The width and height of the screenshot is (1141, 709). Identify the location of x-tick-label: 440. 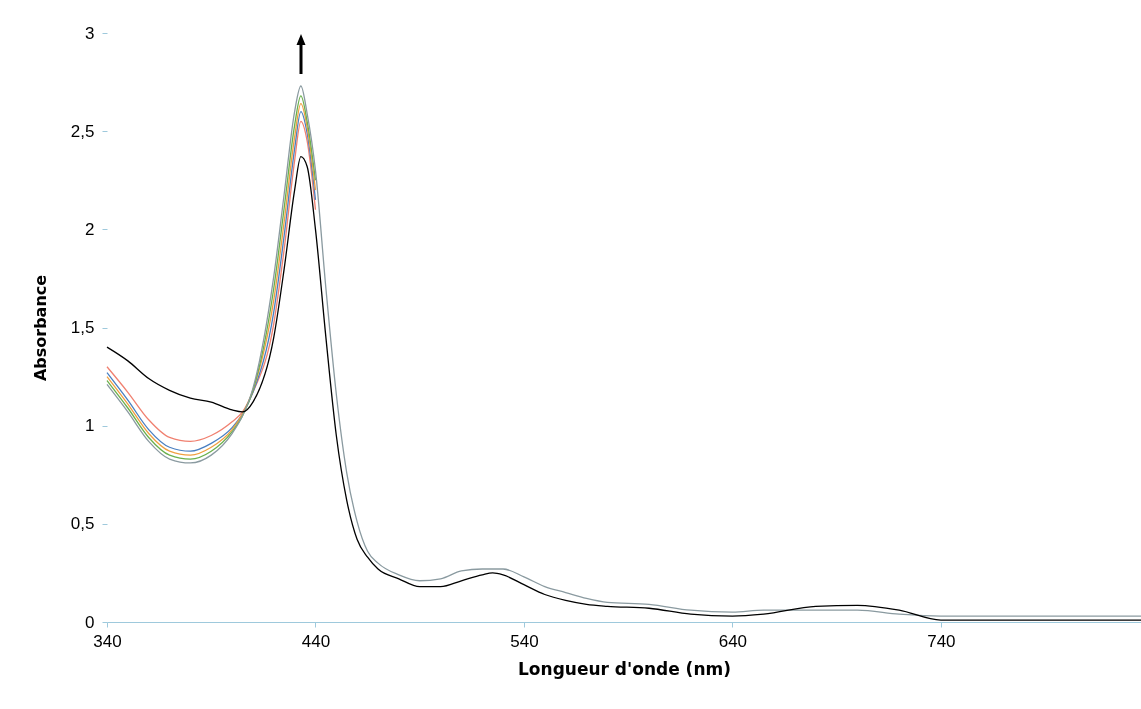
(316, 641).